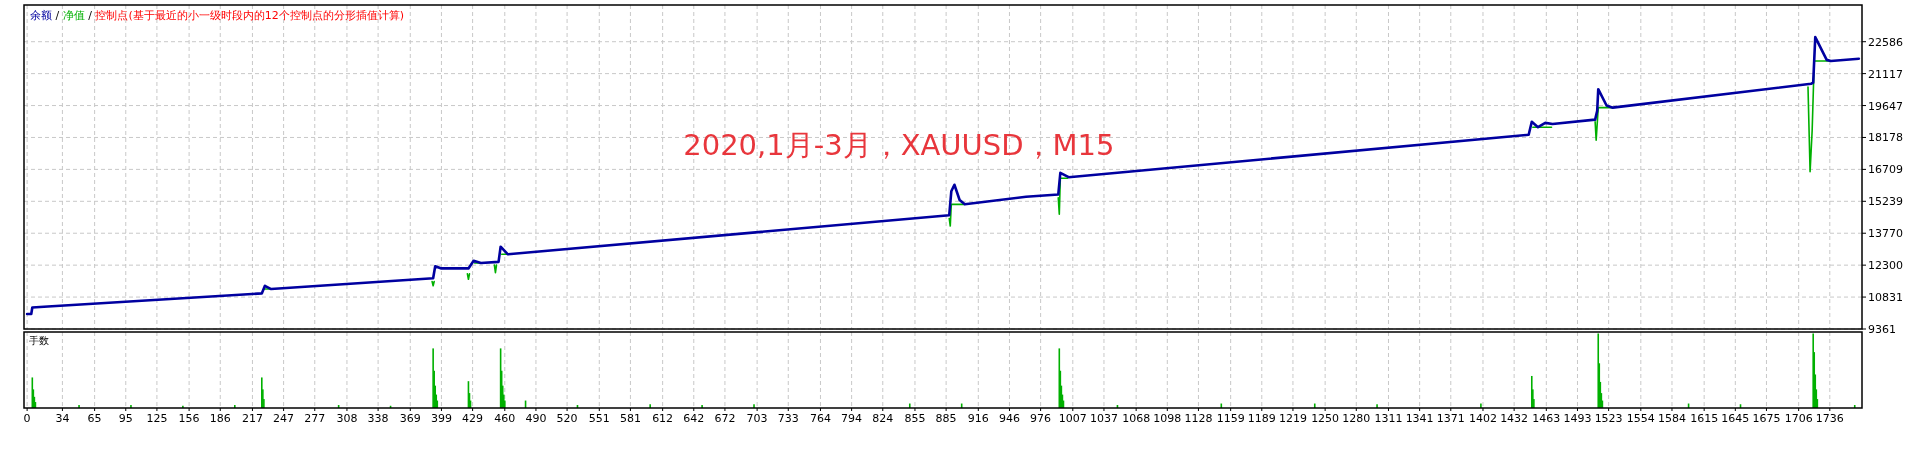  What do you see at coordinates (1325, 418) in the screenshot?
I see `x-tick-label: 1250` at bounding box center [1325, 418].